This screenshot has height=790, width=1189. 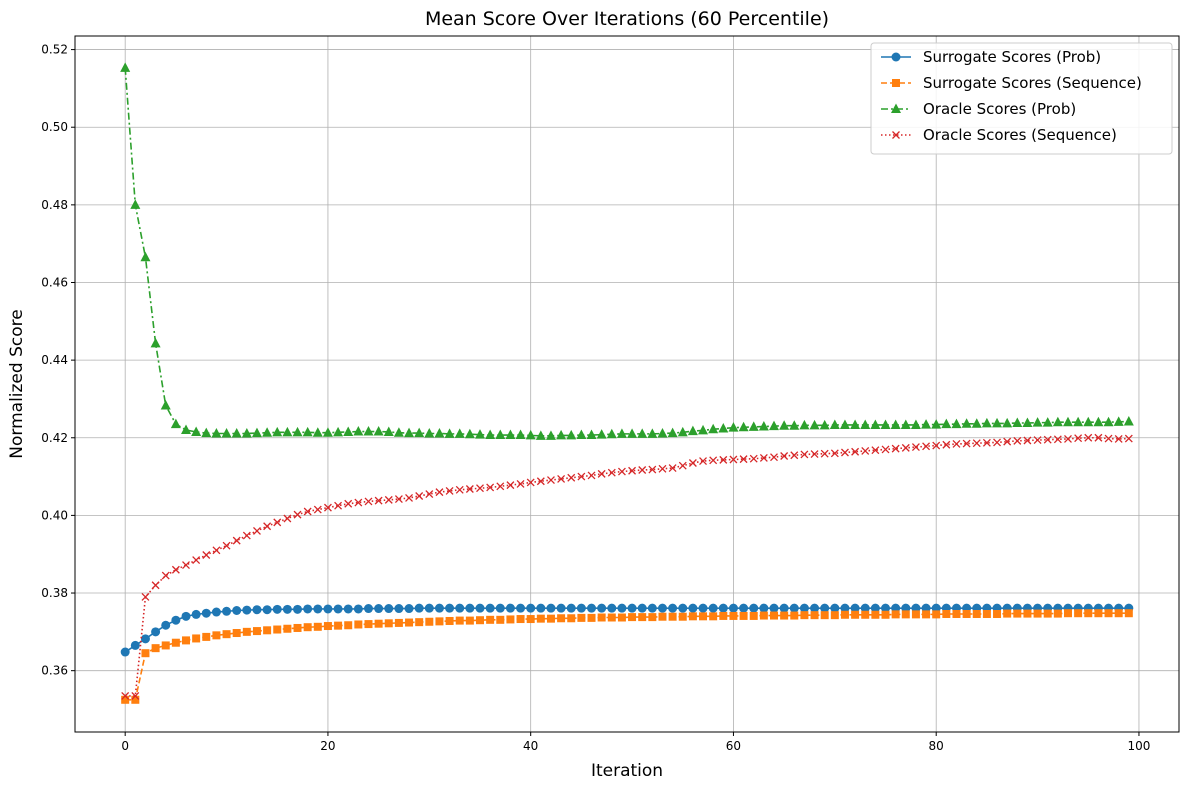 What do you see at coordinates (530, 746) in the screenshot?
I see `x-tick-label: 40` at bounding box center [530, 746].